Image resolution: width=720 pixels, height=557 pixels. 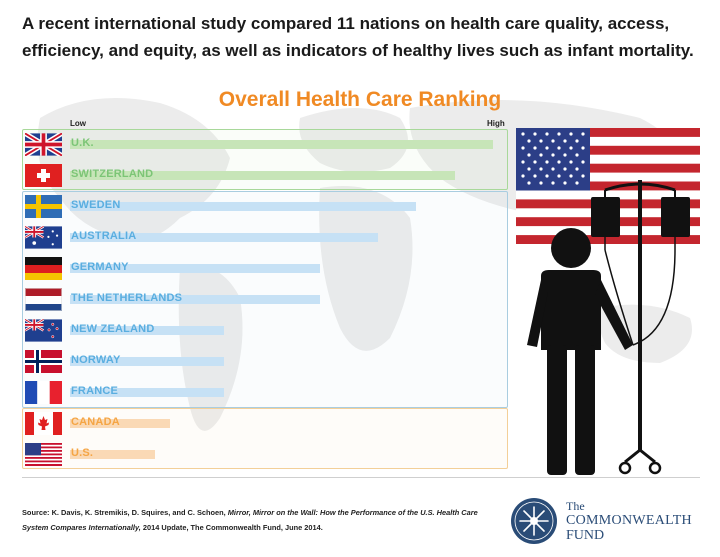 I want to click on bar-u-k, so click(x=281, y=144).